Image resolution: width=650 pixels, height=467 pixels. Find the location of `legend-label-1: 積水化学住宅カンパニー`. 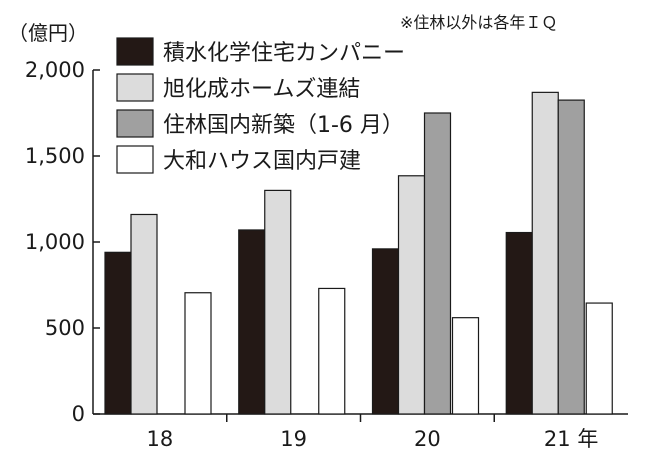

legend-label-1: 積水化学住宅カンパニー is located at coordinates (284, 53).